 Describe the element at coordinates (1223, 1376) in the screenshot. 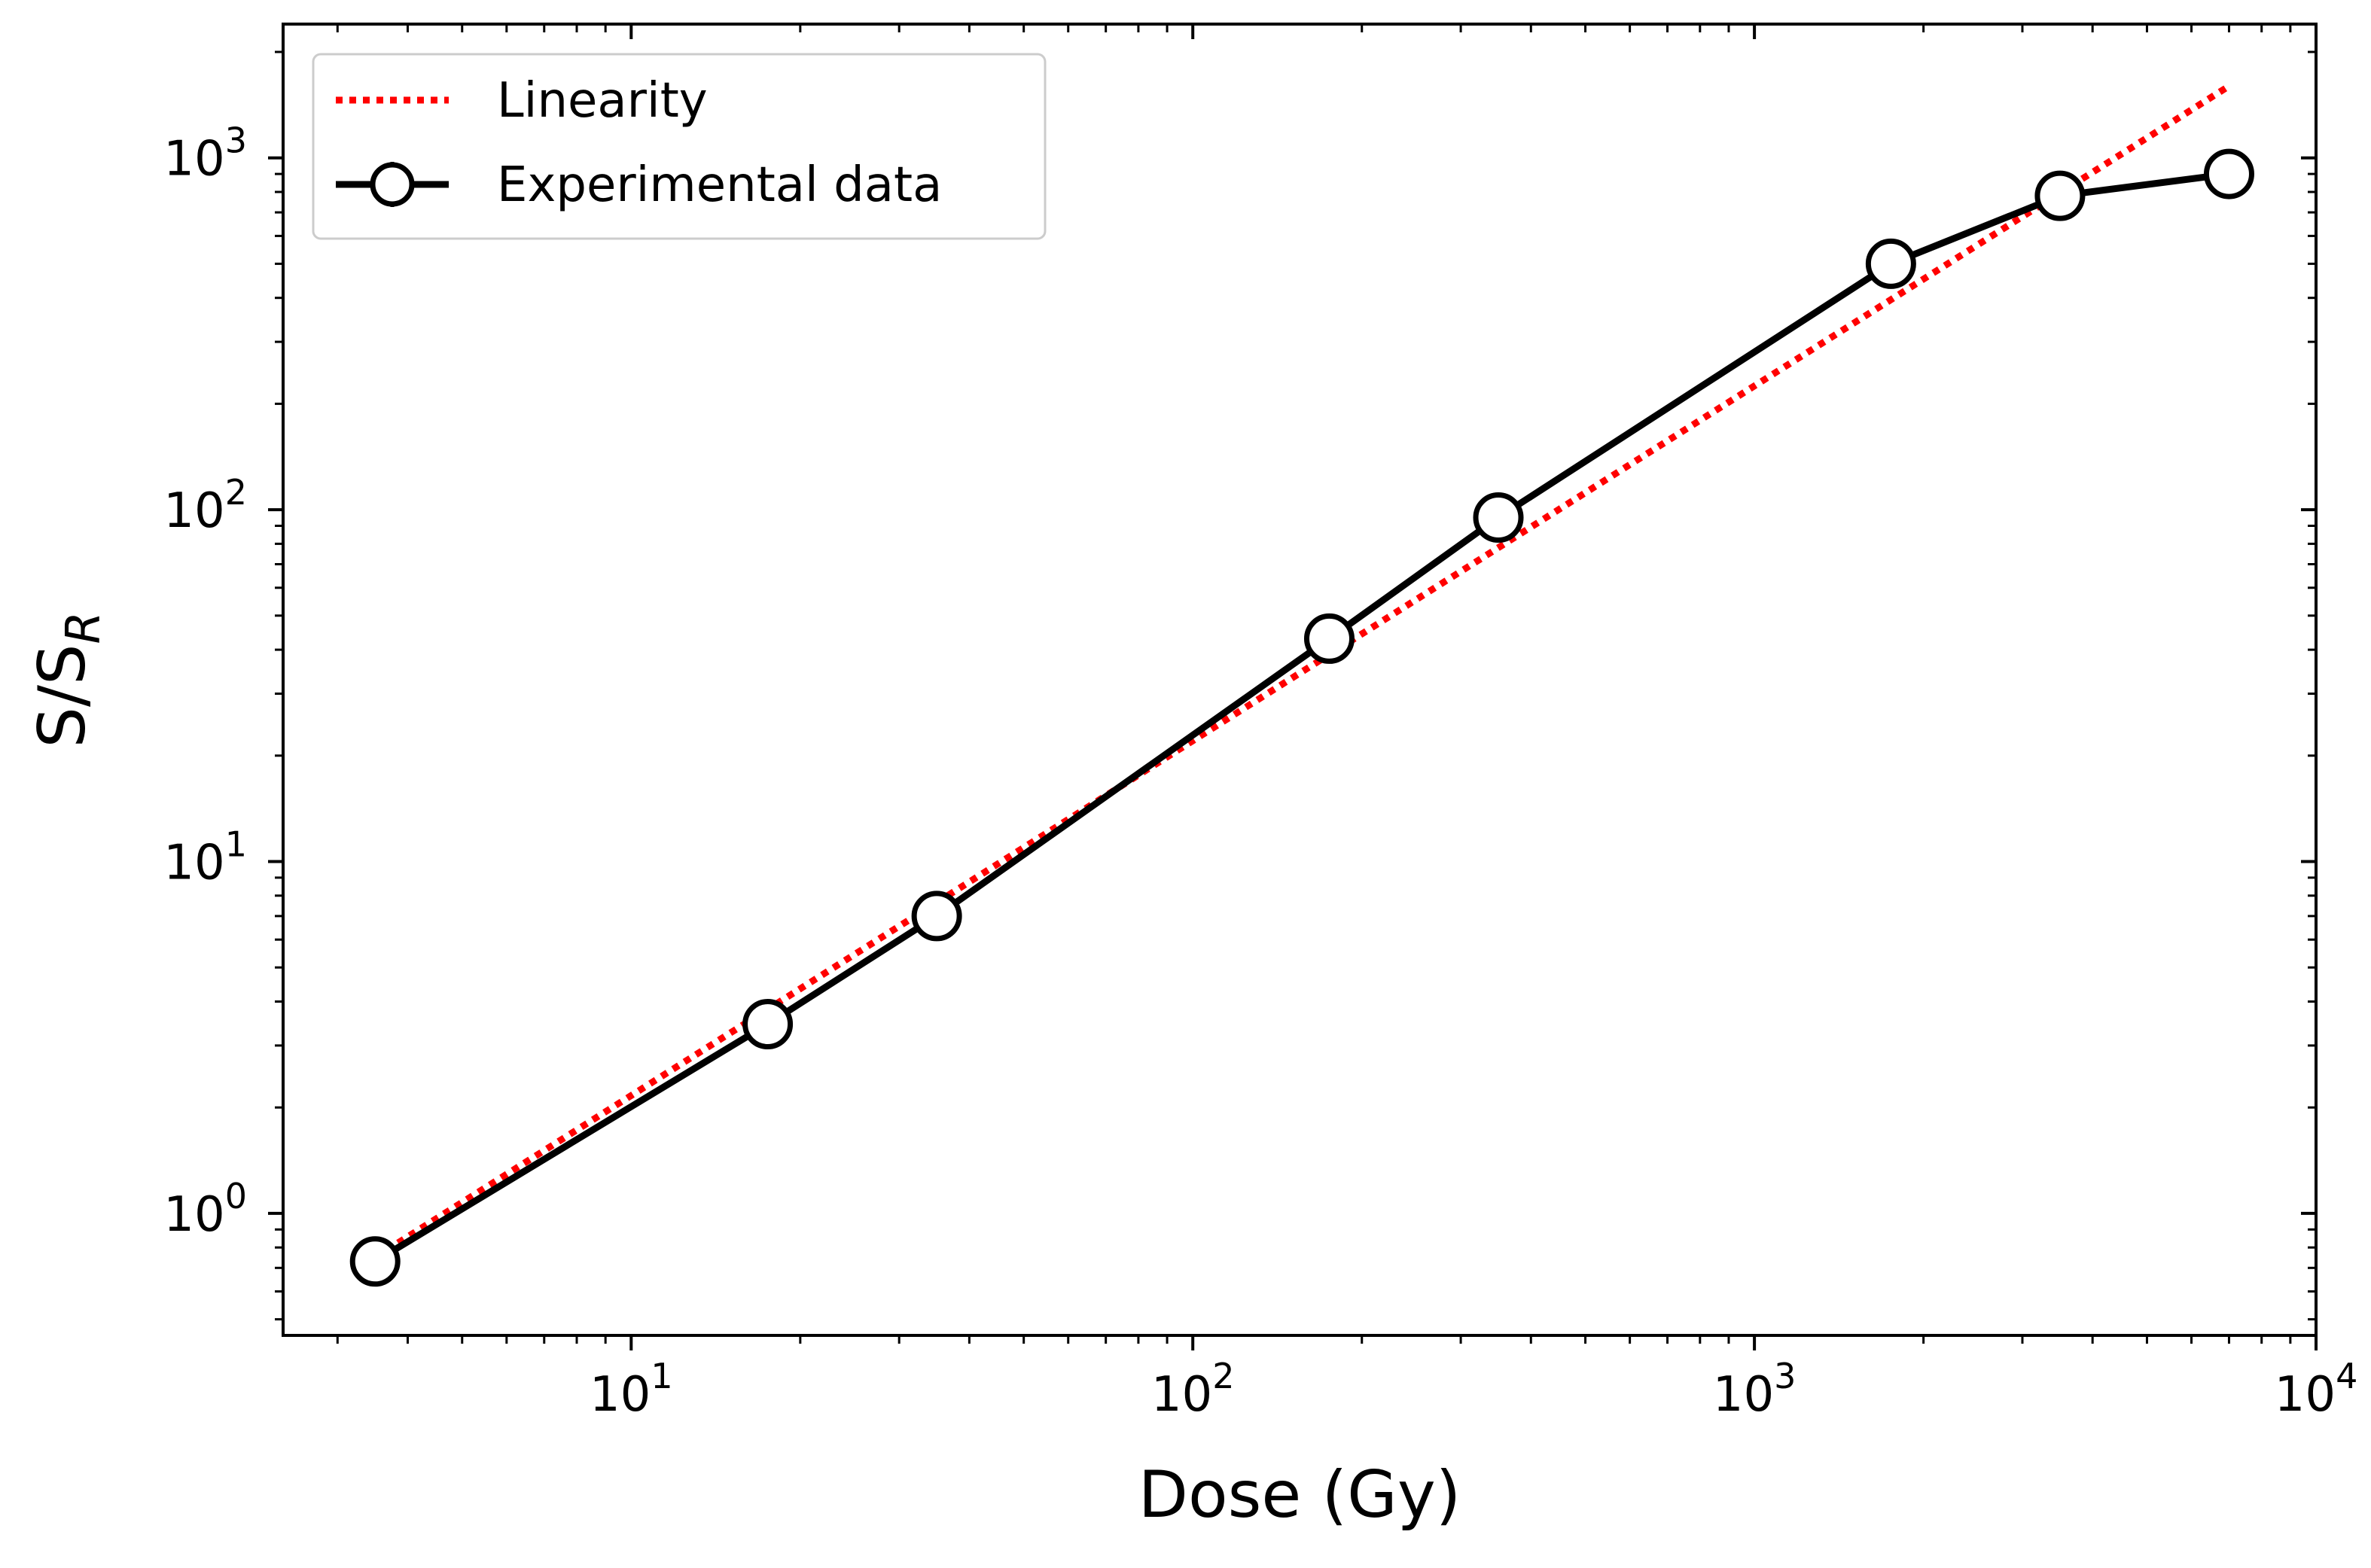

I see `x-tick-label-exponent: 2` at that location.